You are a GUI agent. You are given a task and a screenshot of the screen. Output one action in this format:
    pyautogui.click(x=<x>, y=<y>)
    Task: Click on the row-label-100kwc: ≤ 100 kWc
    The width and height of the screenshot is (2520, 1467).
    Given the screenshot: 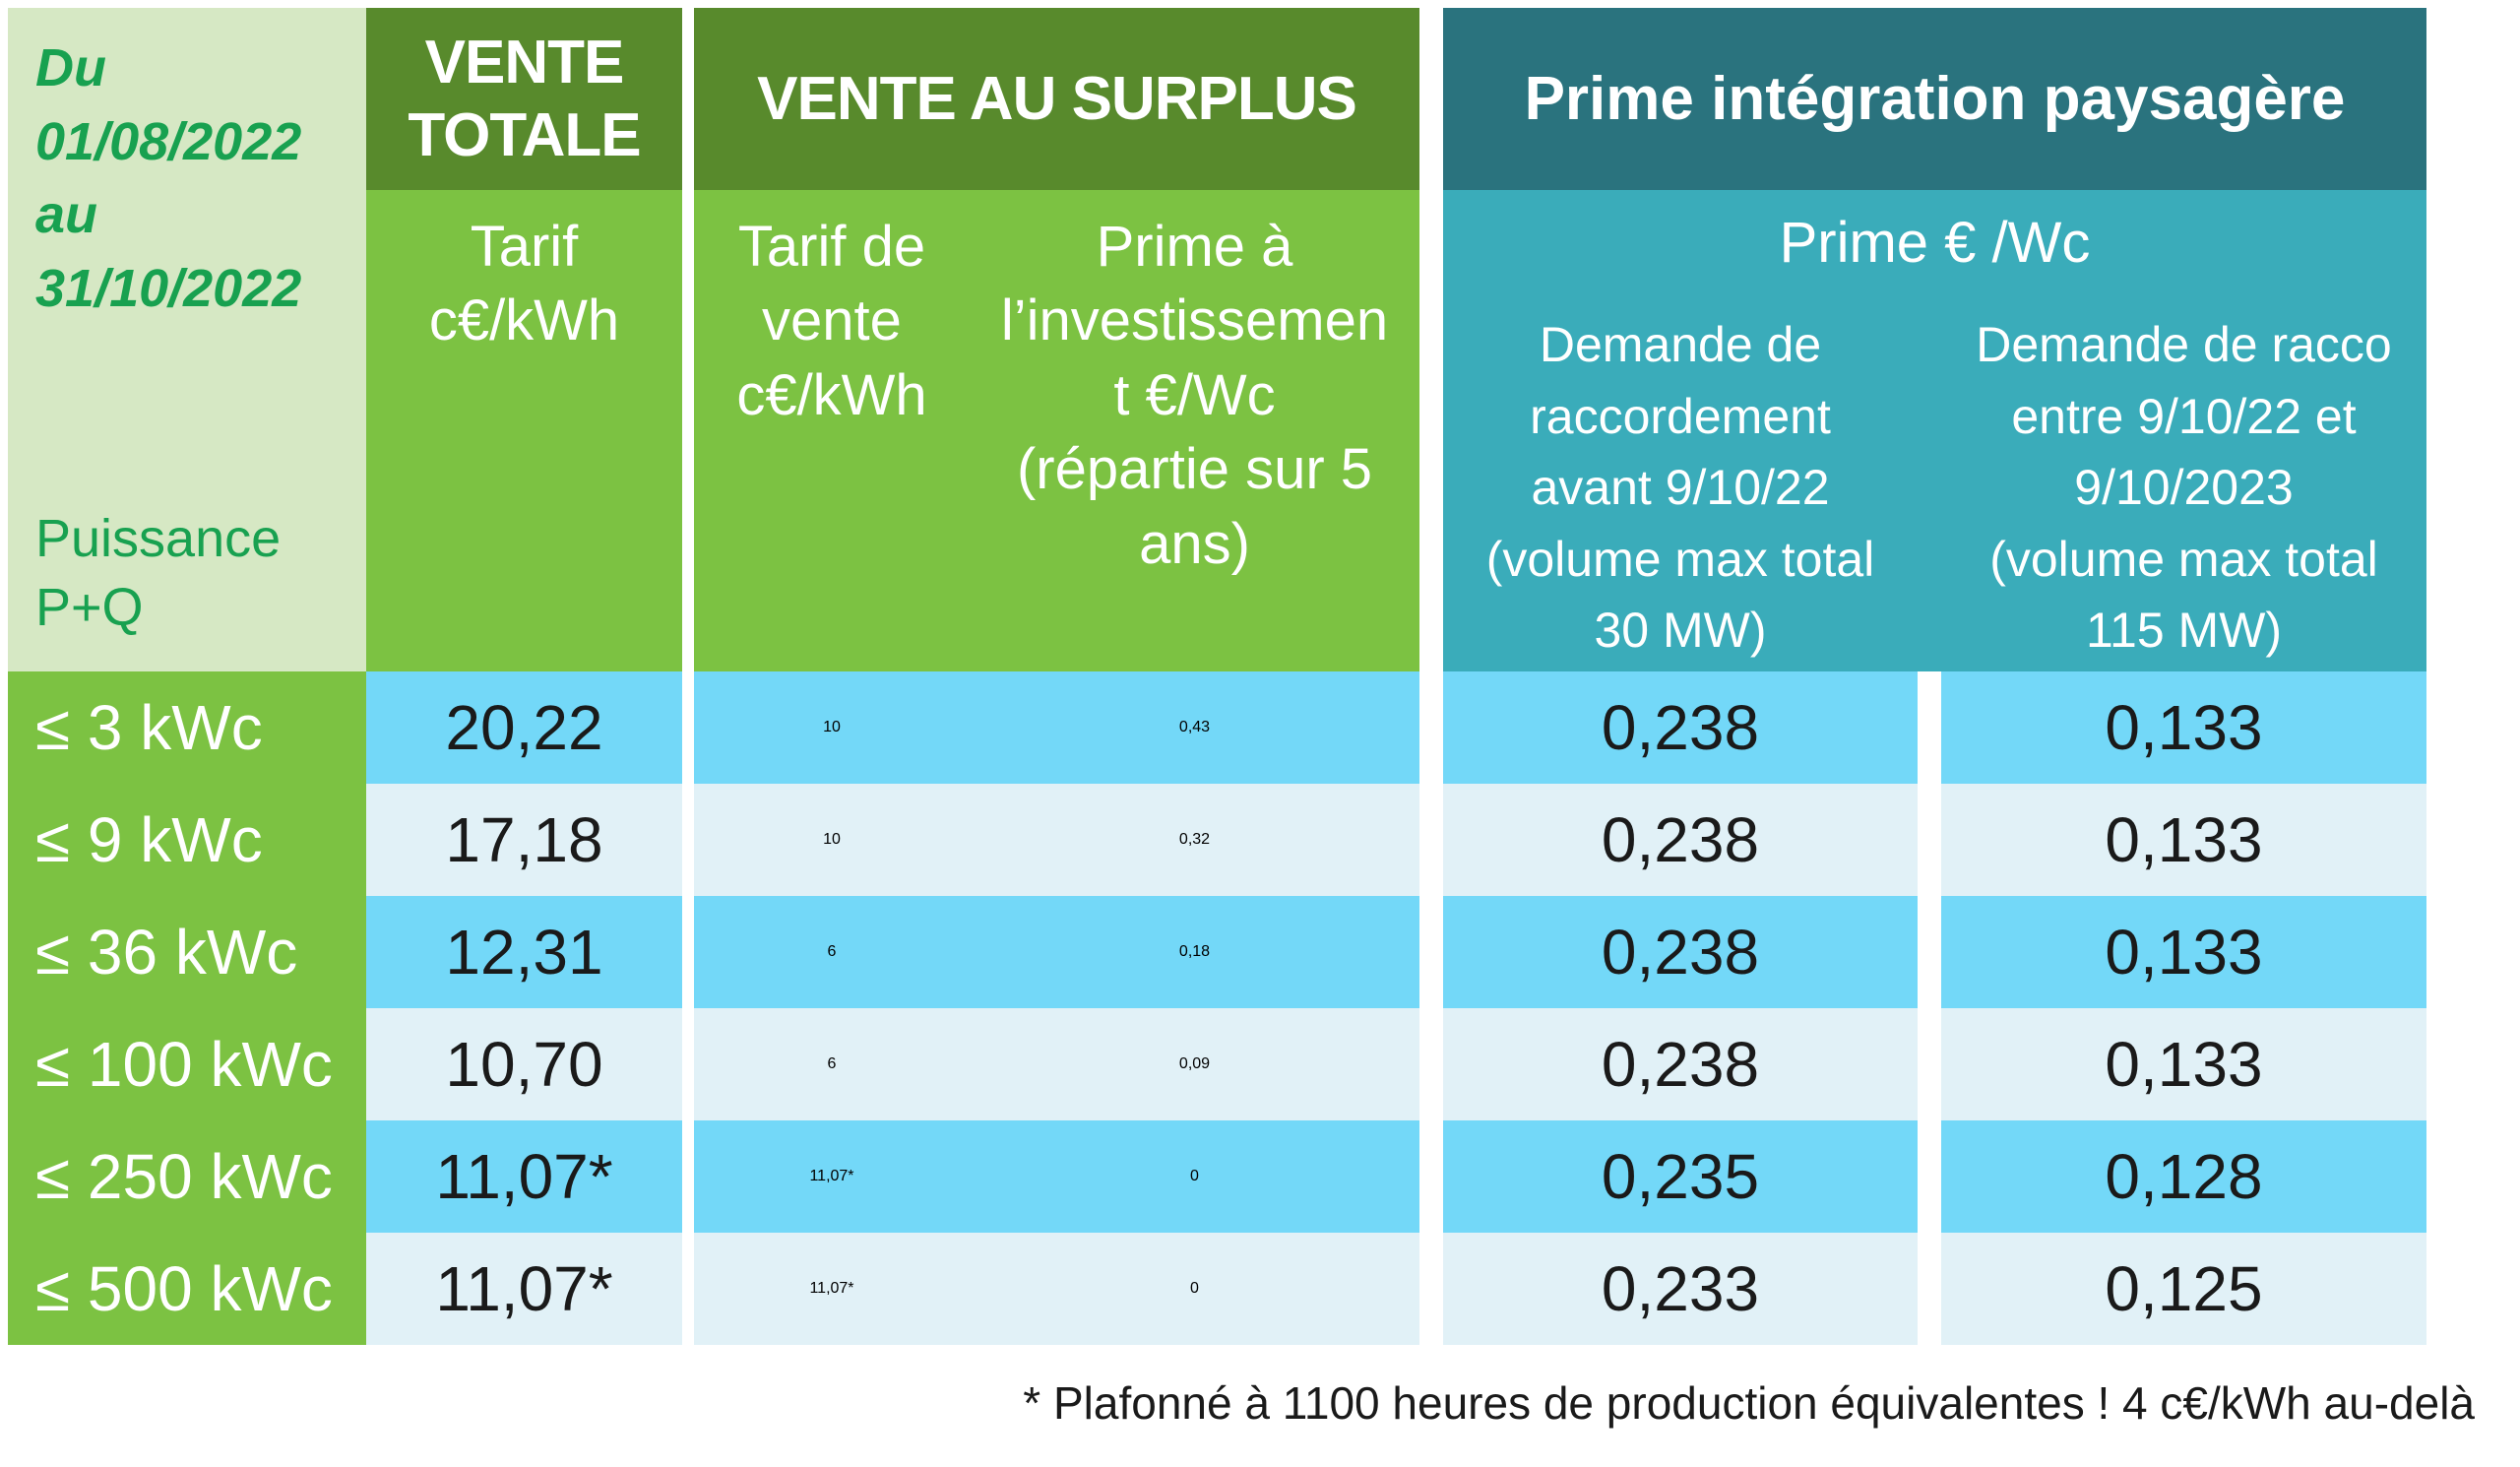 What is the action you would take?
    pyautogui.click(x=187, y=1064)
    